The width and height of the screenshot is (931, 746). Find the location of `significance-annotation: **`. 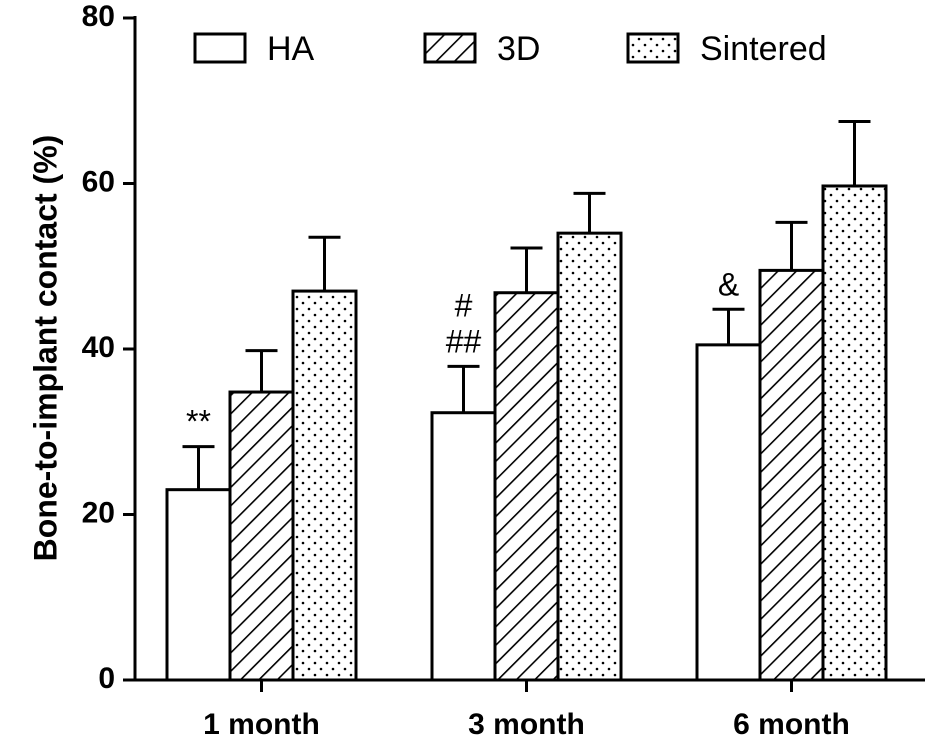

significance-annotation: ** is located at coordinates (198, 422).